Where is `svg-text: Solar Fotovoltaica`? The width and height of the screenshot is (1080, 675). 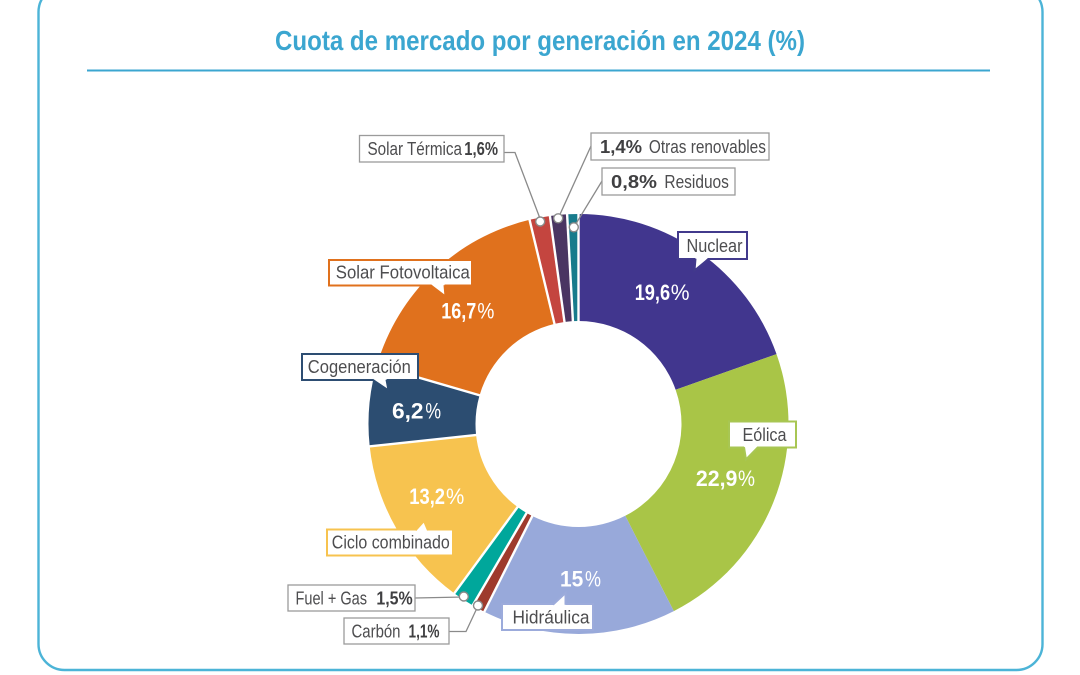
svg-text: Solar Fotovoltaica is located at coordinates (403, 273).